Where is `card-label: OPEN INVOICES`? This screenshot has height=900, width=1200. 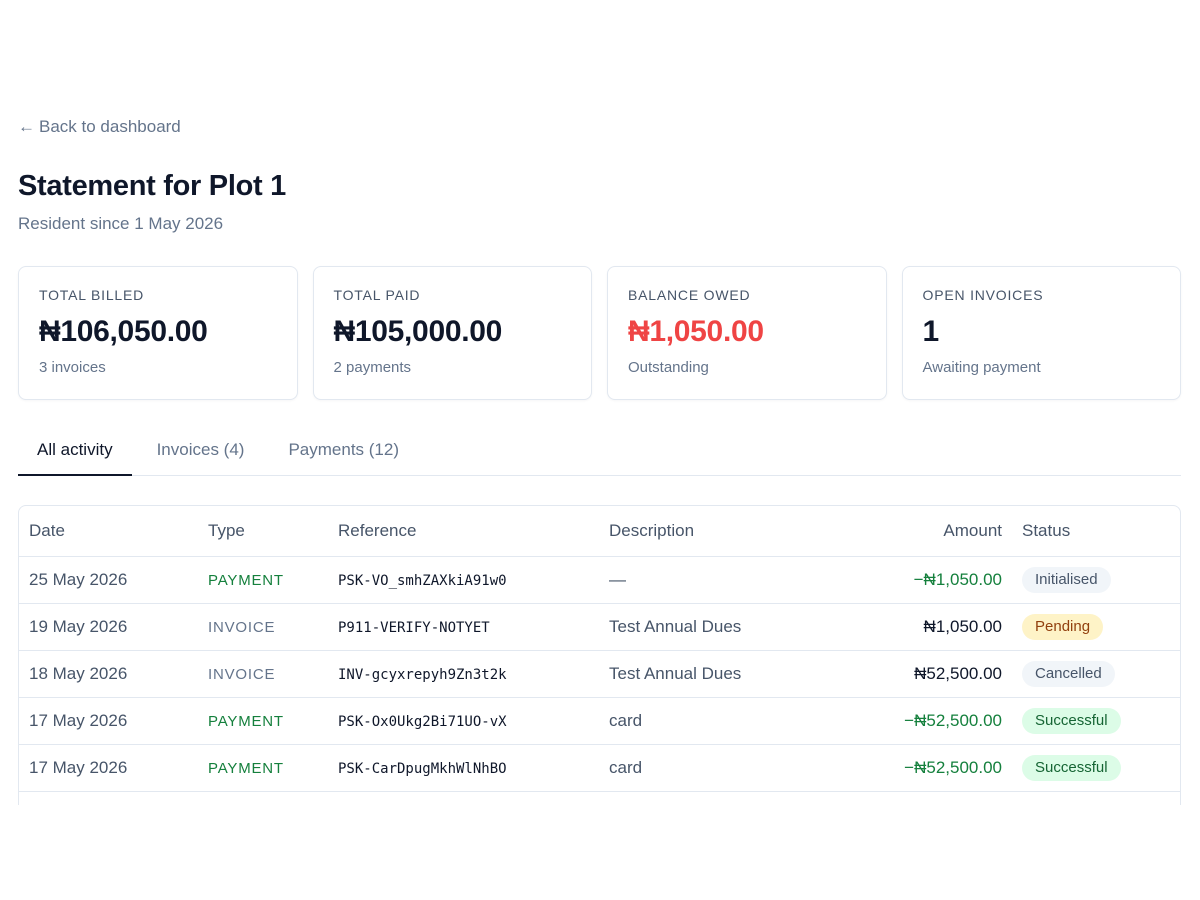 card-label: OPEN INVOICES is located at coordinates (983, 295).